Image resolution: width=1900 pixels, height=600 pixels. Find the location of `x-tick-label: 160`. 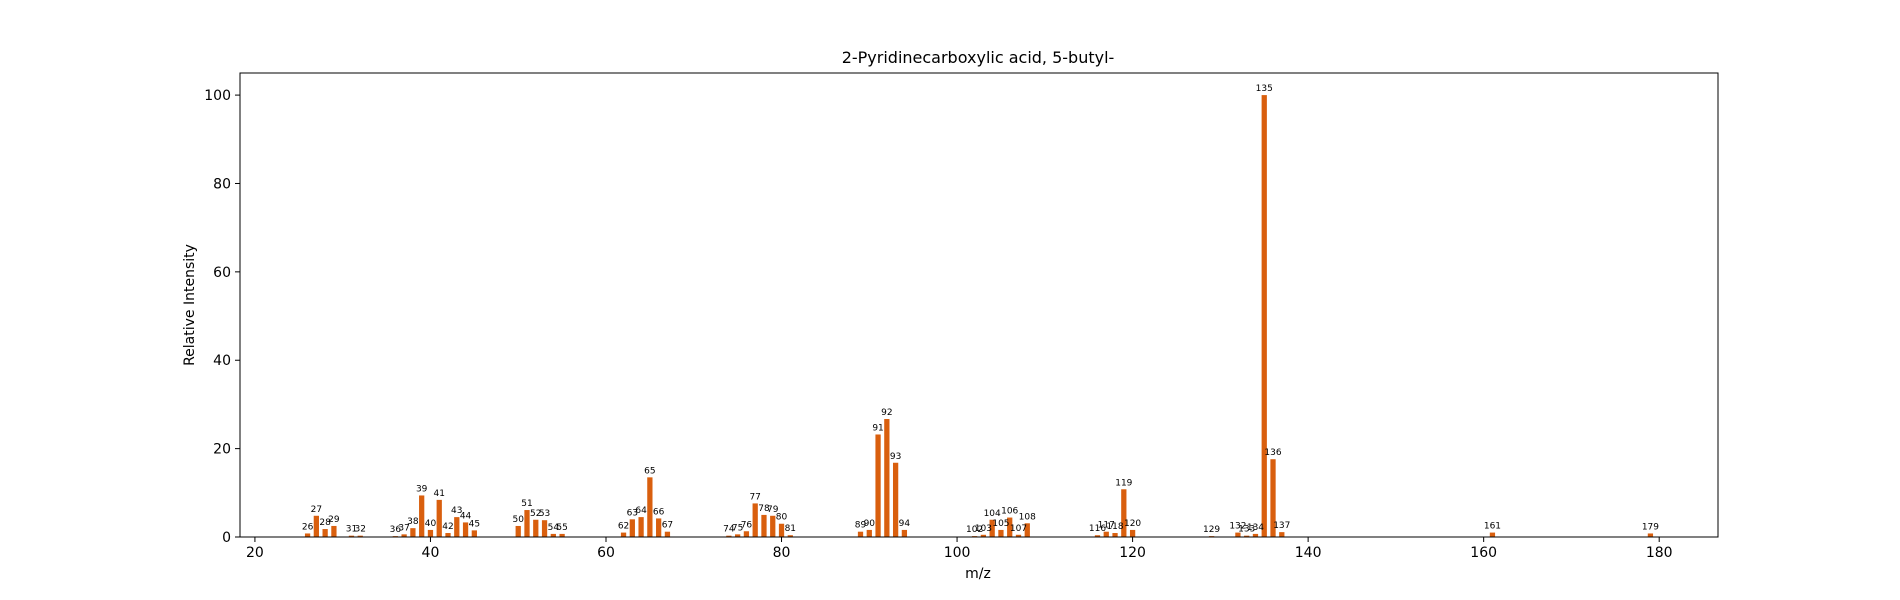

x-tick-label: 160 is located at coordinates (1483, 553).